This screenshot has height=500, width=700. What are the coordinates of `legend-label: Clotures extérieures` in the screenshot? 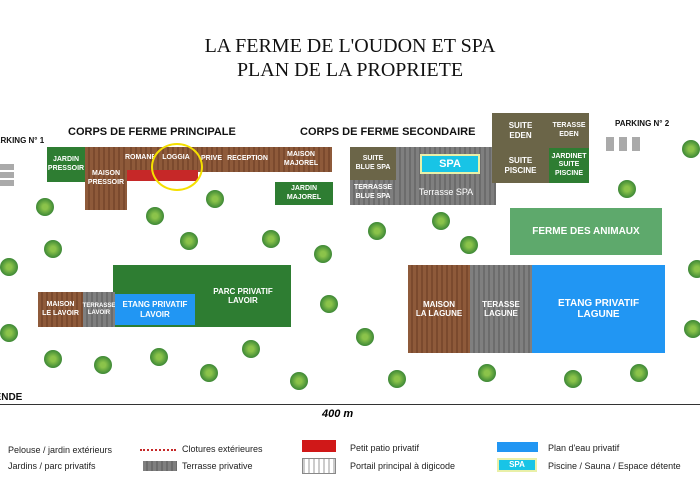 It's located at (222, 449).